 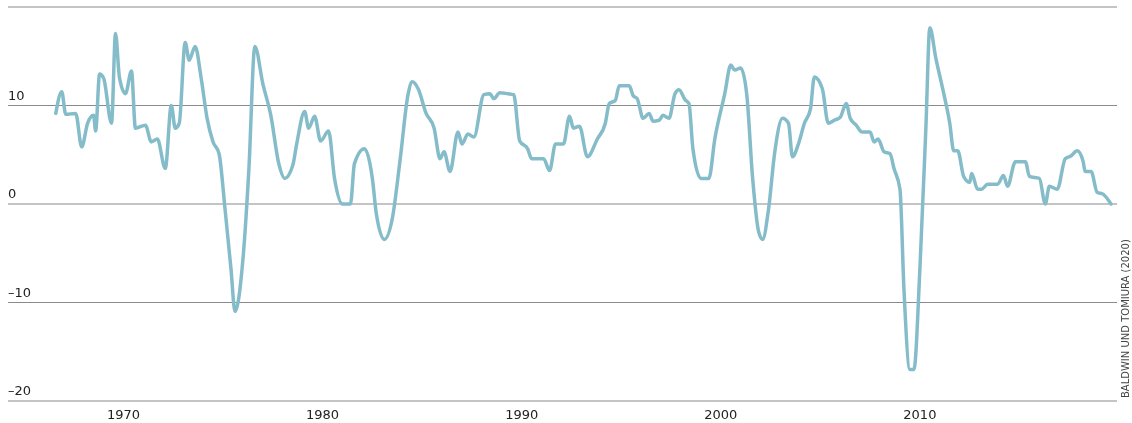 What do you see at coordinates (920, 414) in the screenshot?
I see `x-tick-label: 2010` at bounding box center [920, 414].